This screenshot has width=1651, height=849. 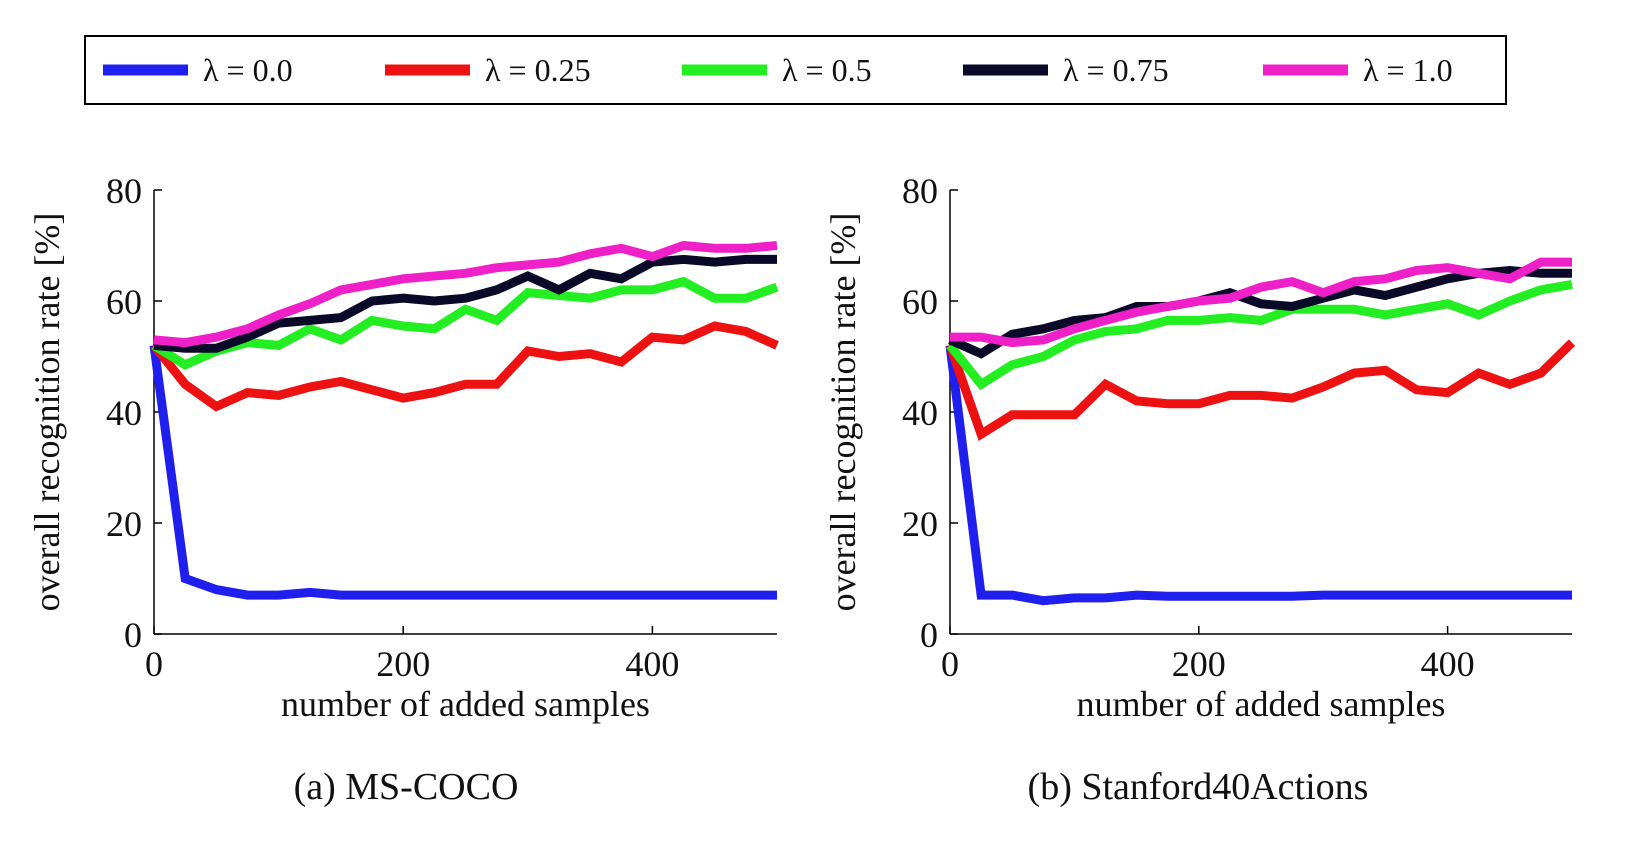 What do you see at coordinates (1408, 70) in the screenshot?
I see `legend-label: λ = 1.0` at bounding box center [1408, 70].